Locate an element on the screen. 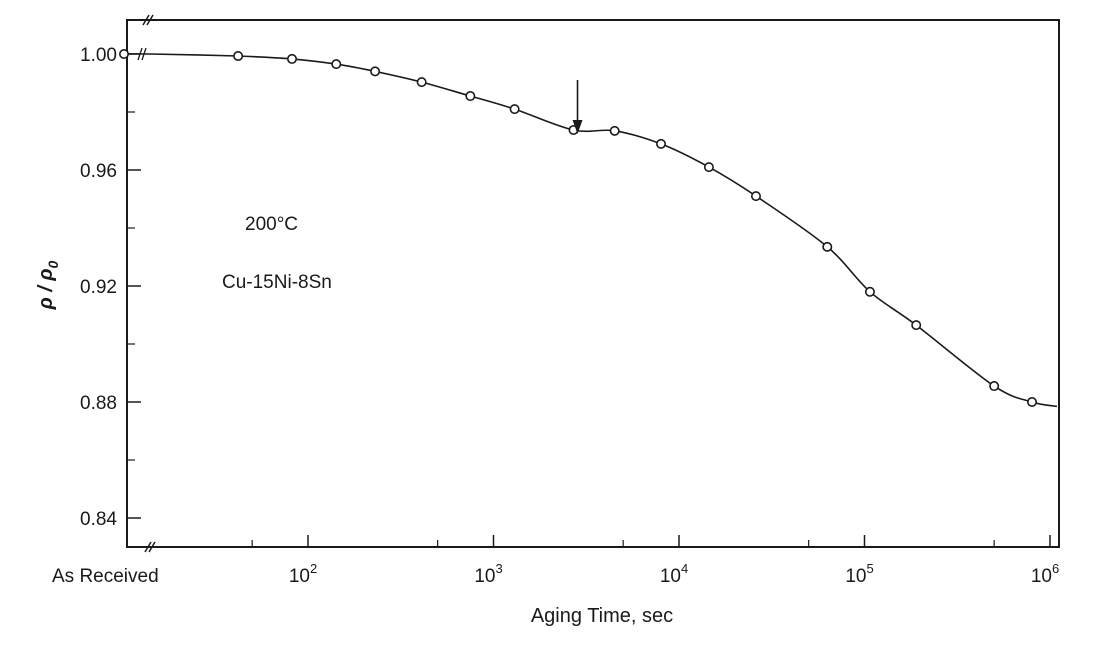 Image resolution: width=1099 pixels, height=646 pixels. x-start-label: As Received is located at coordinates (105, 576).